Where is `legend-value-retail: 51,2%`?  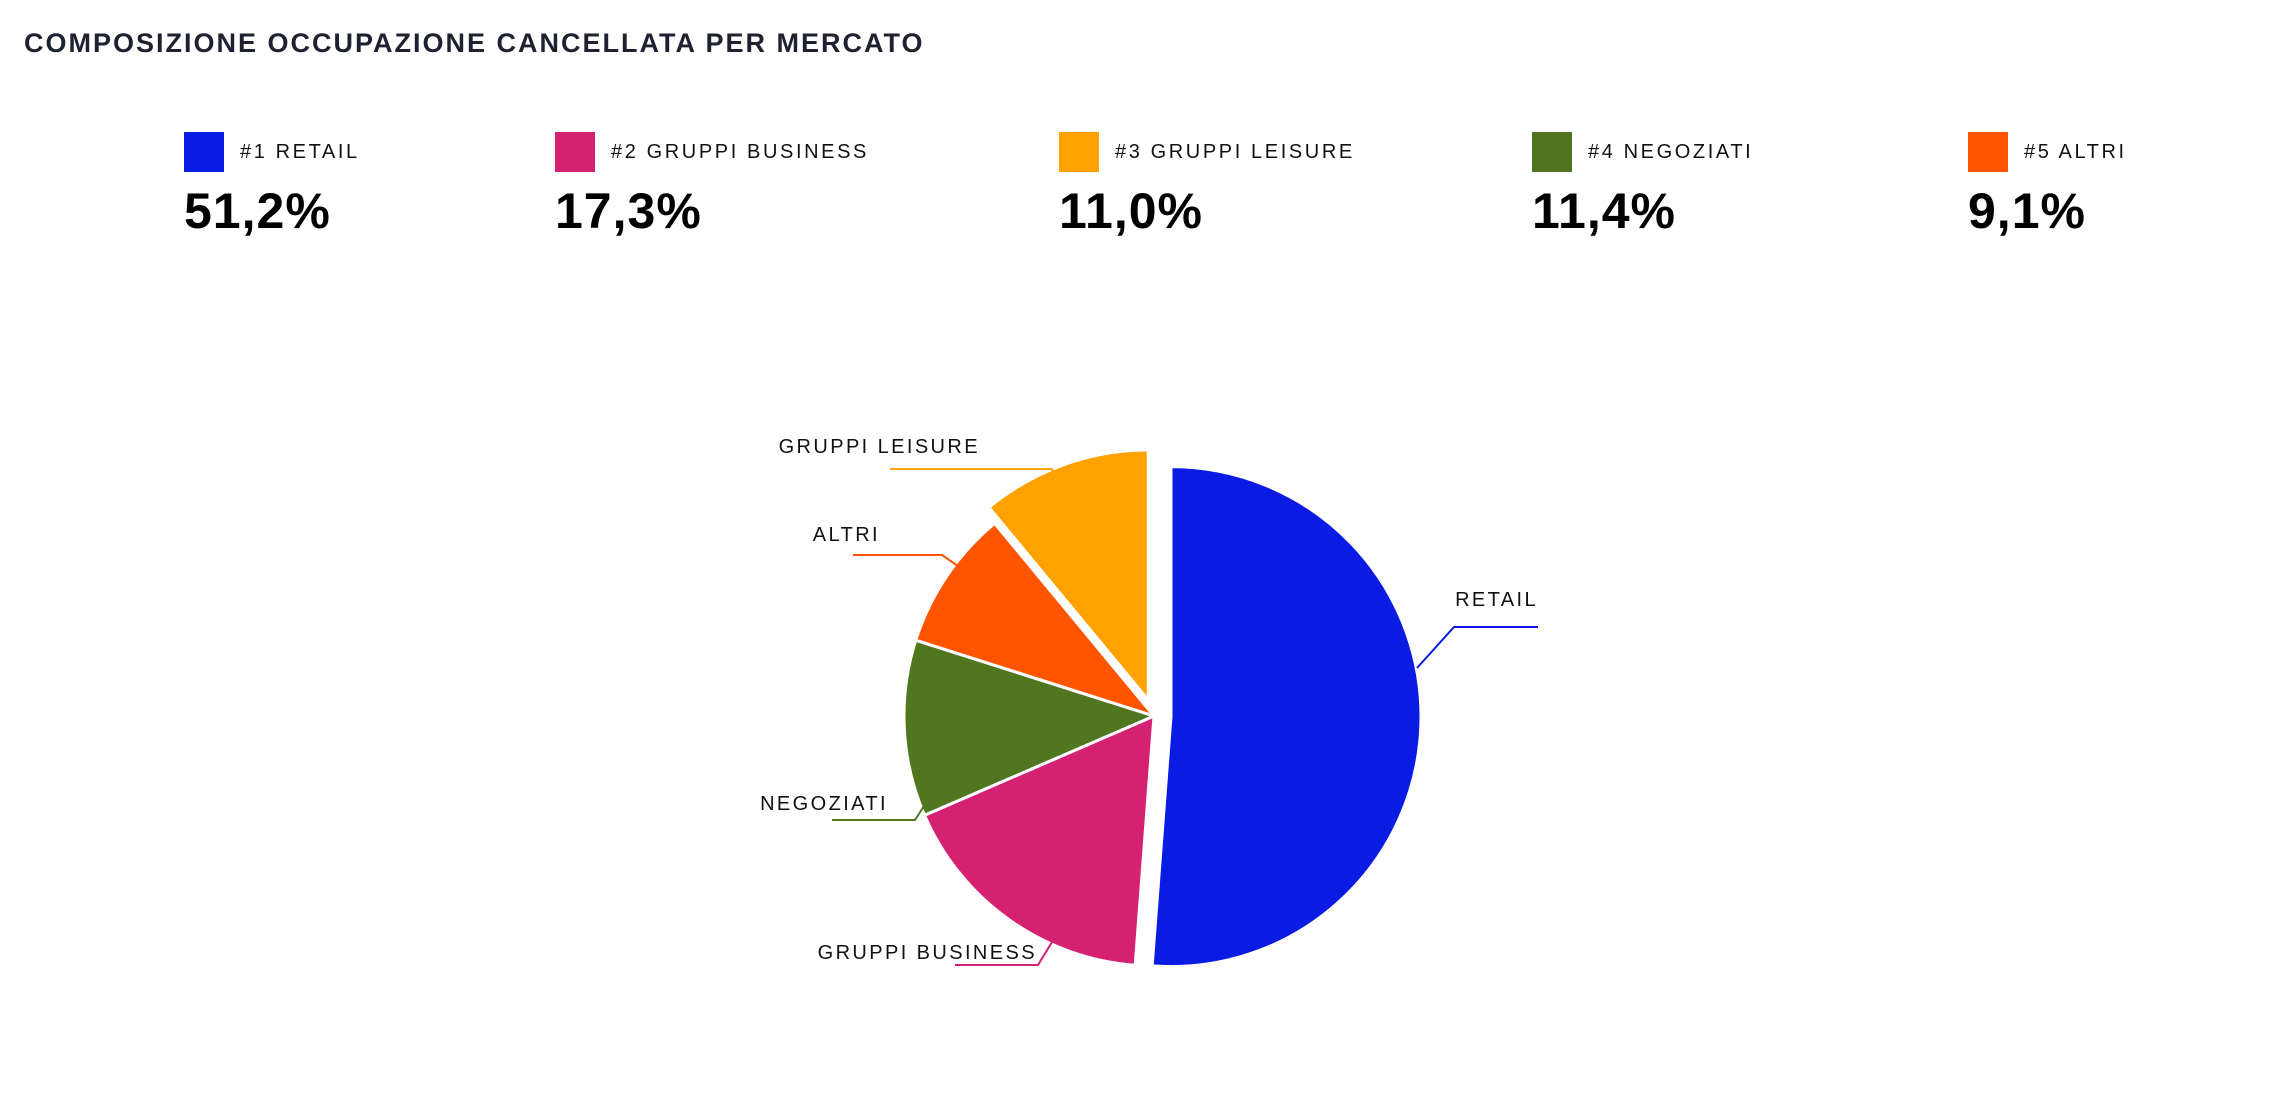 legend-value-retail: 51,2% is located at coordinates (257, 211).